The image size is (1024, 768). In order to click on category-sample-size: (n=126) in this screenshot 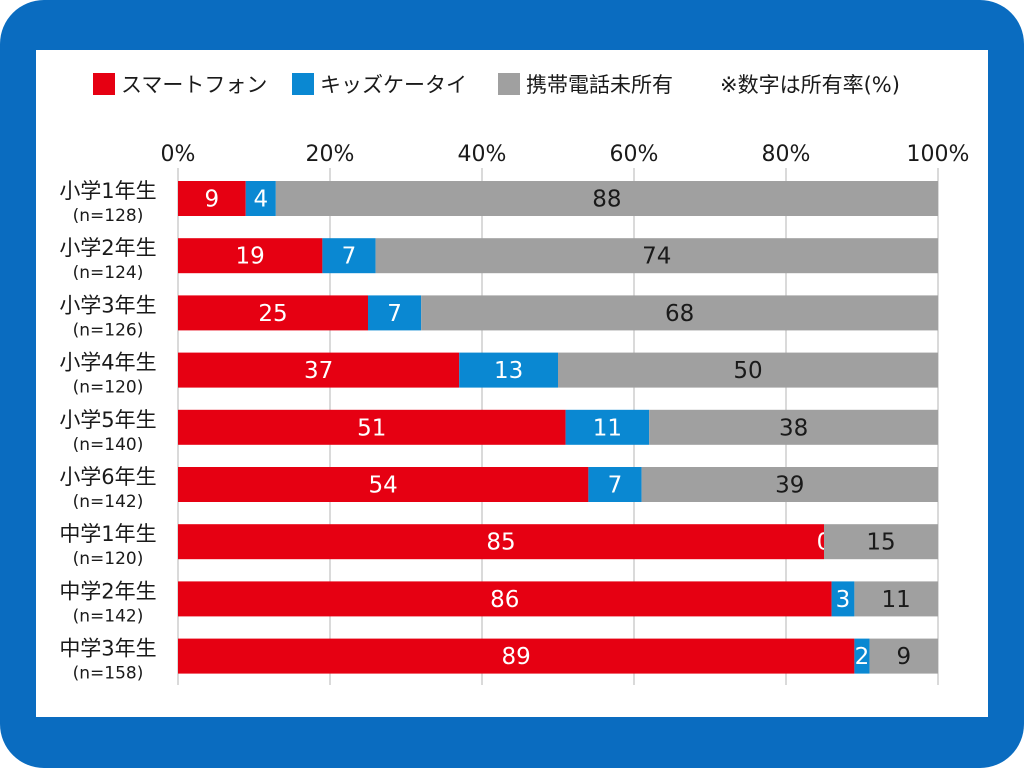, I will do `click(108, 330)`.